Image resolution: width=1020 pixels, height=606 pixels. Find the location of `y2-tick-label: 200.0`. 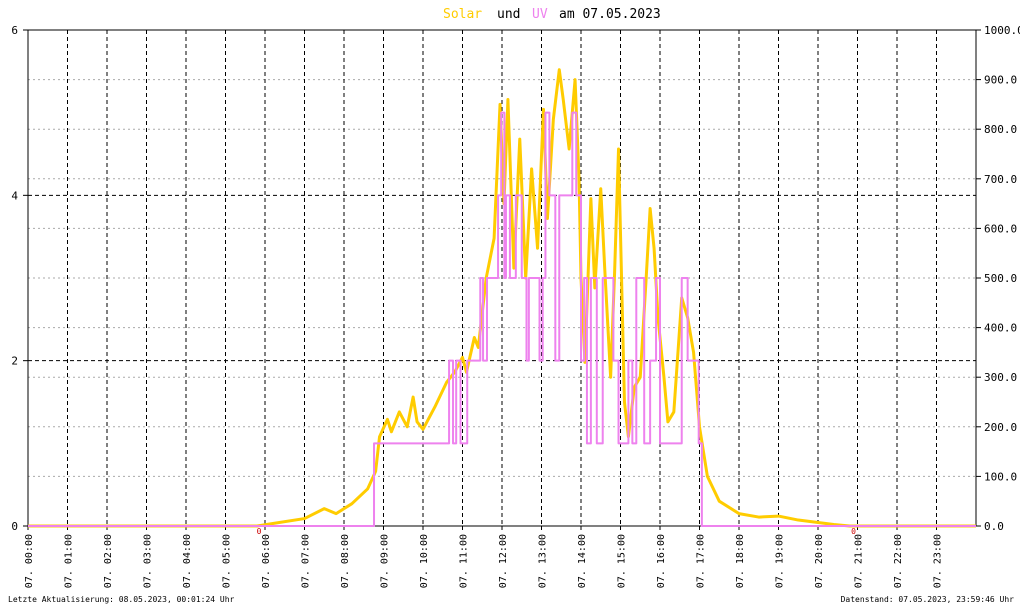

y2-tick-label: 200.0 is located at coordinates (1000, 427).